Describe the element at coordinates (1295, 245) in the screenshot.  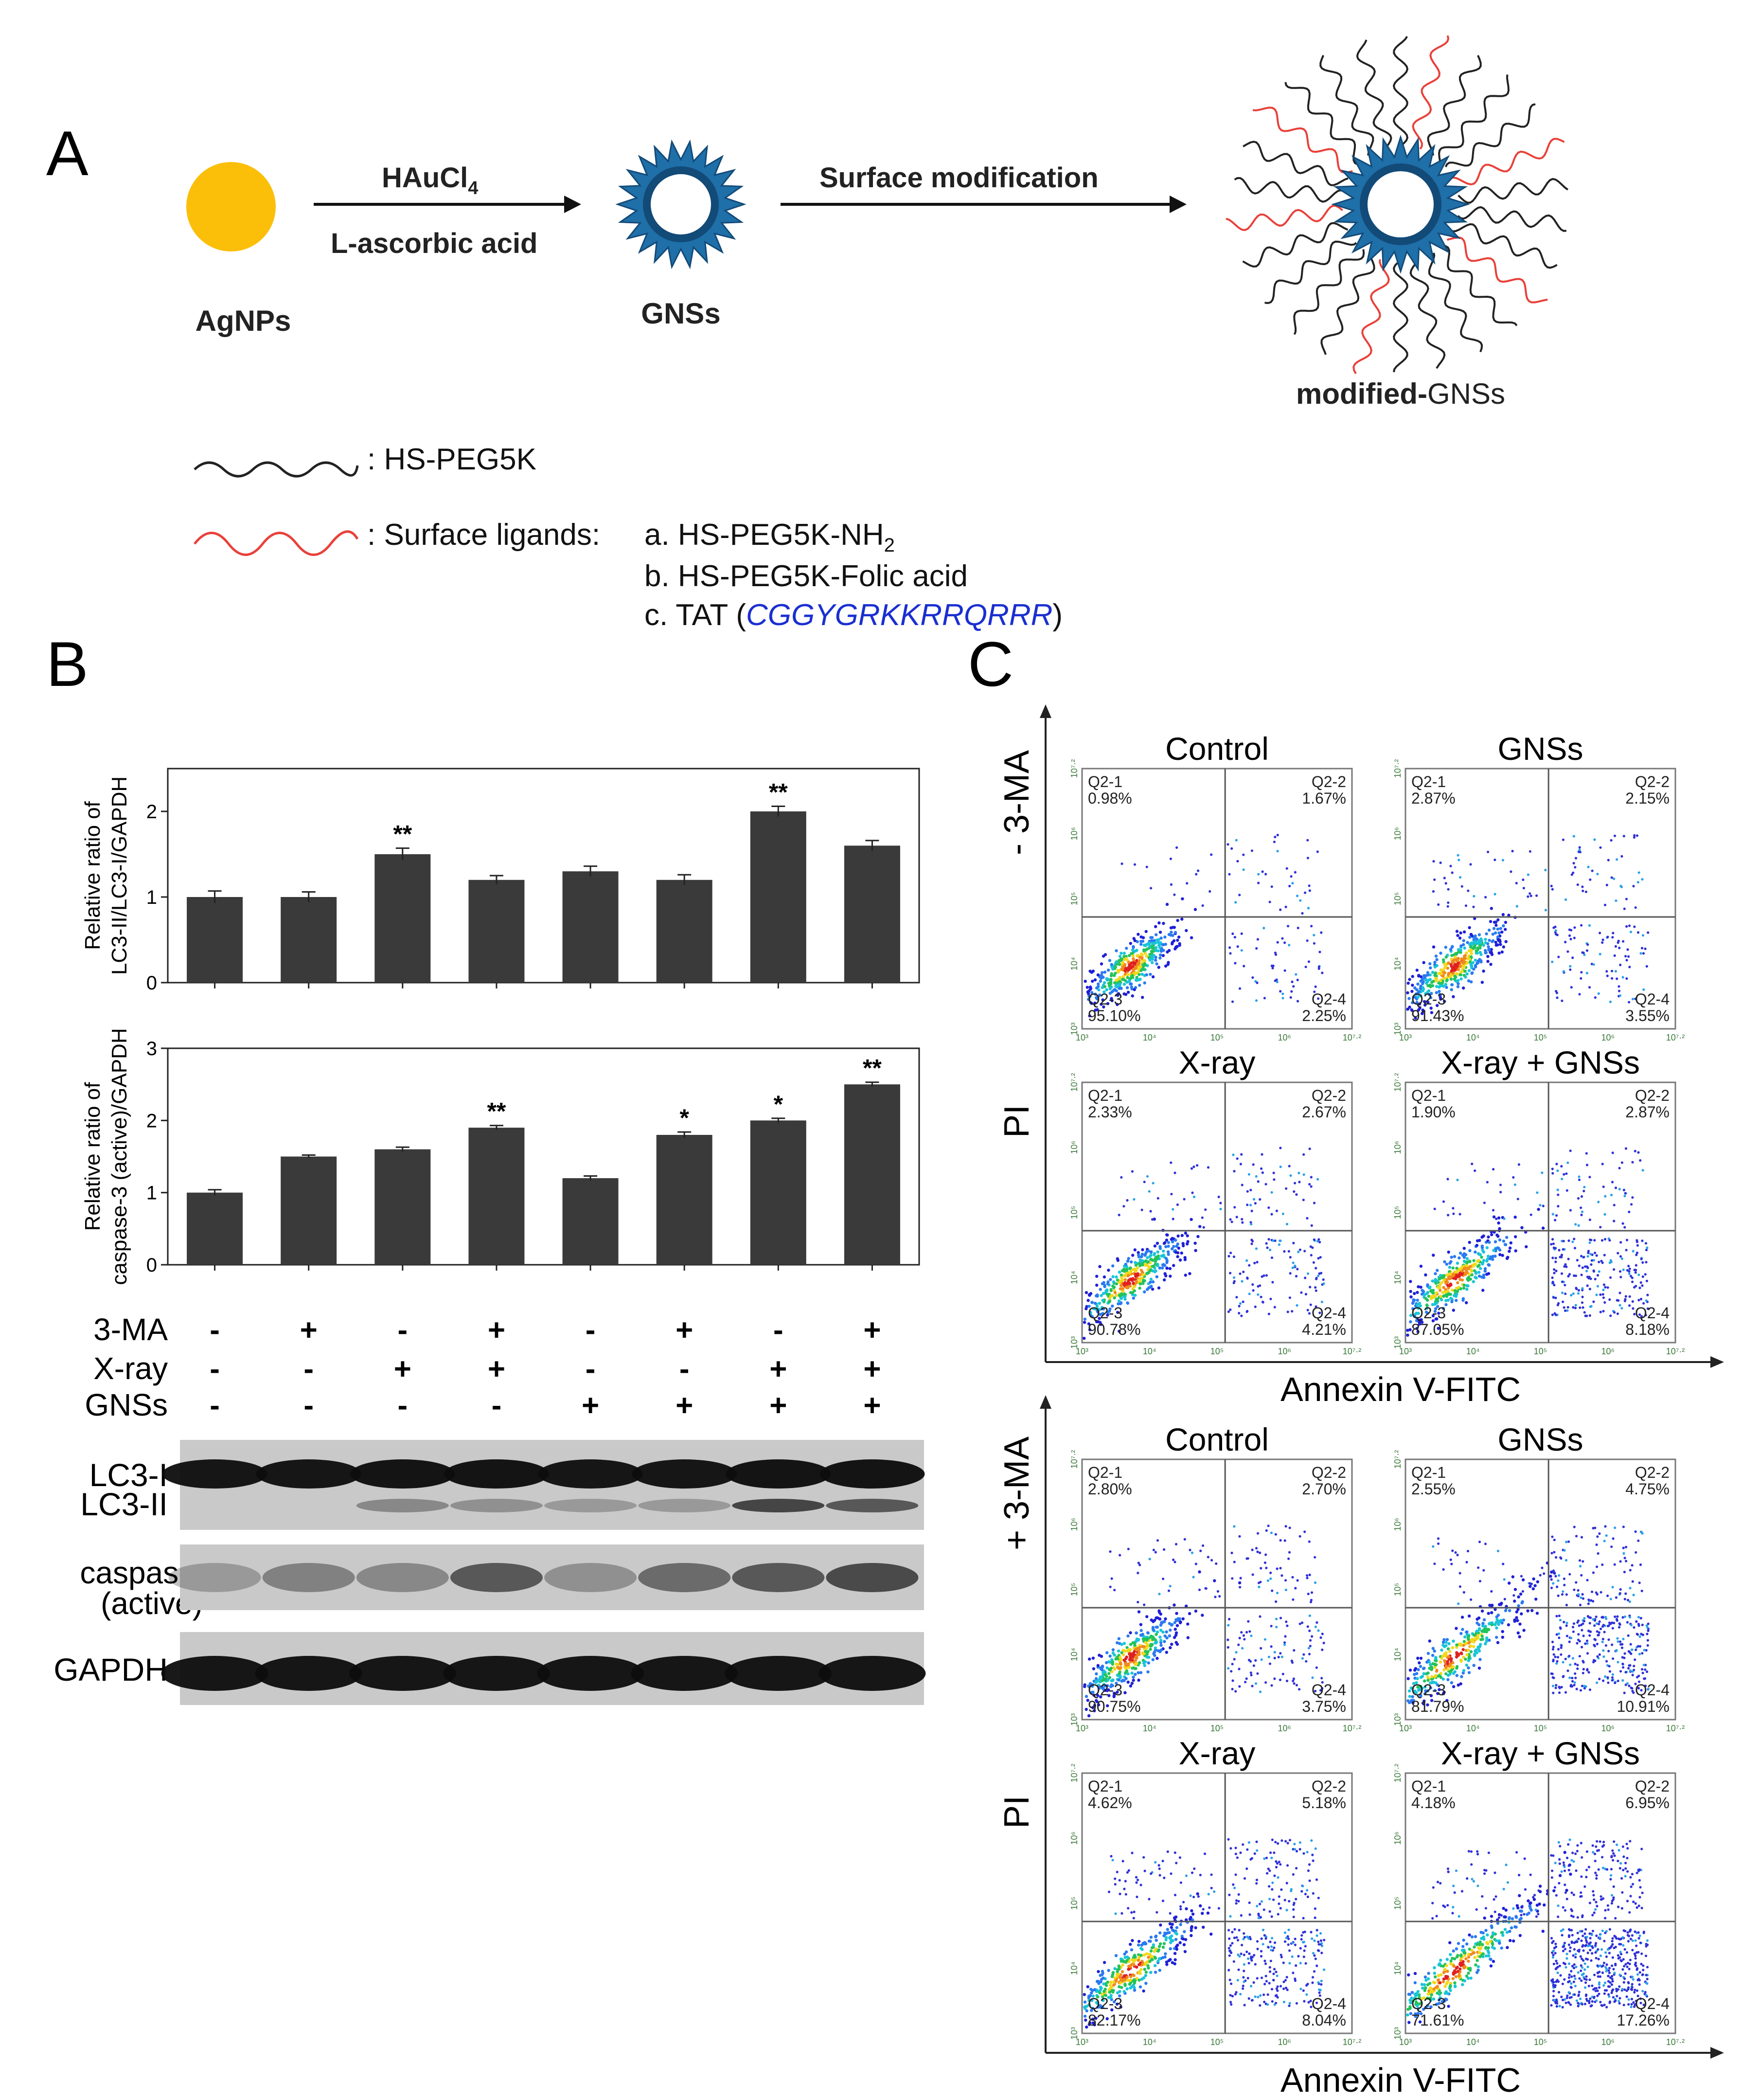
I see `peg-chain` at that location.